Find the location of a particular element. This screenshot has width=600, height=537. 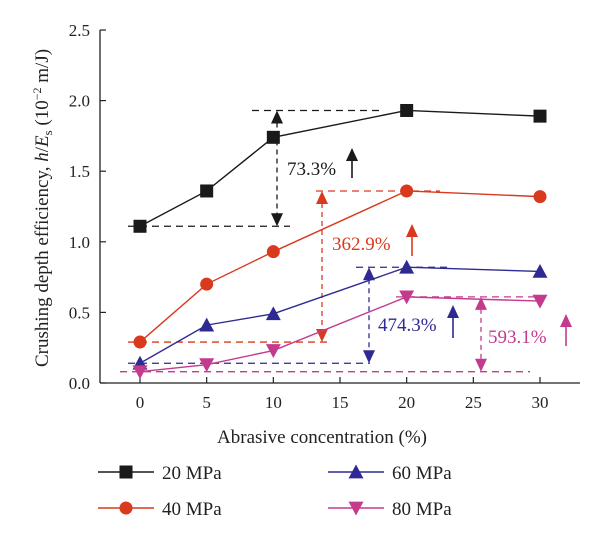

annotation-group: 474.3% is located at coordinates (293, 315).